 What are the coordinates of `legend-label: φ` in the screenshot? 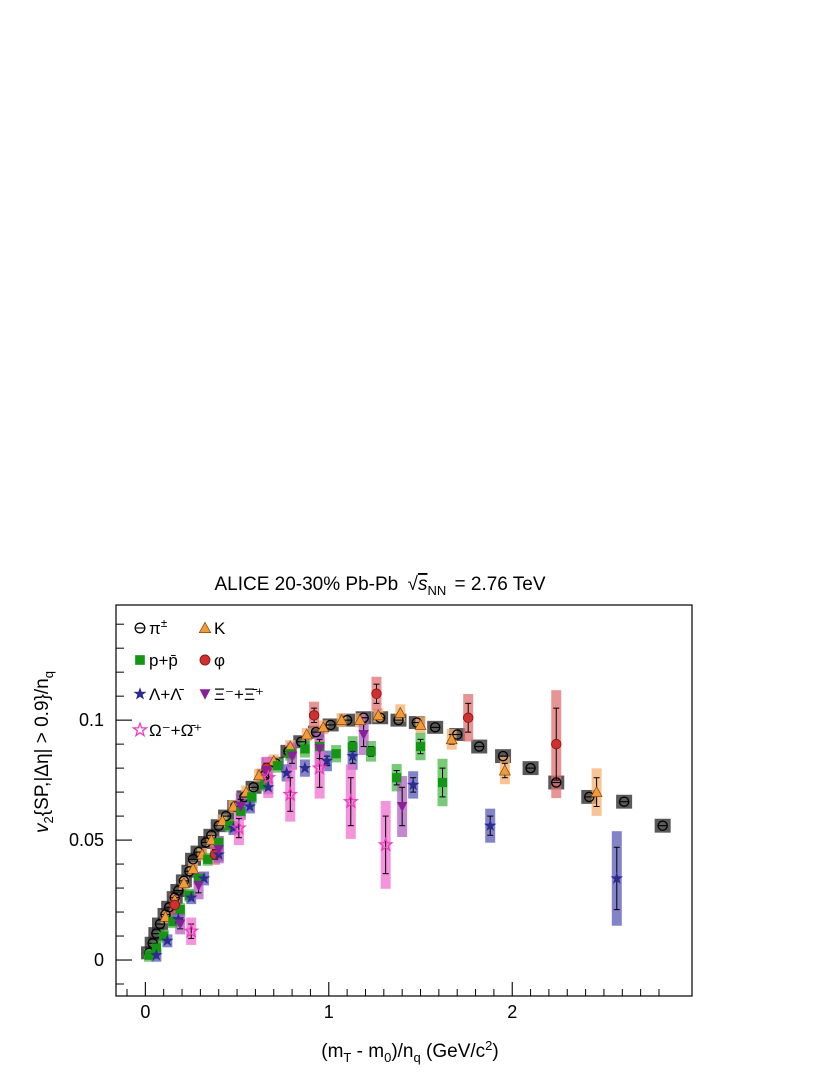 It's located at (219, 660).